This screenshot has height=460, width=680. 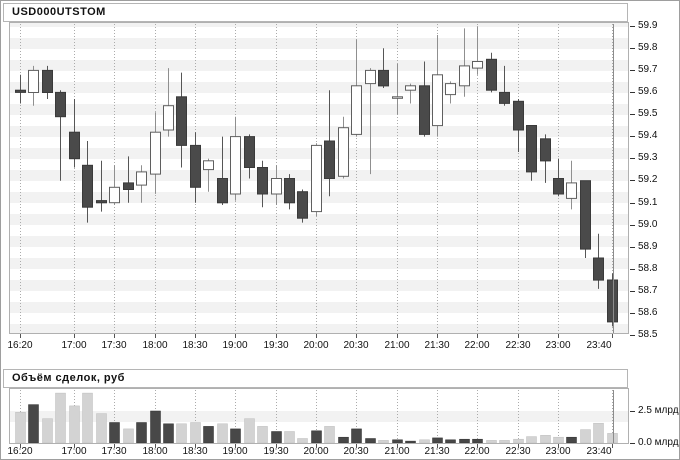 What do you see at coordinates (648, 312) in the screenshot?
I see `price-tick-label: 58.6` at bounding box center [648, 312].